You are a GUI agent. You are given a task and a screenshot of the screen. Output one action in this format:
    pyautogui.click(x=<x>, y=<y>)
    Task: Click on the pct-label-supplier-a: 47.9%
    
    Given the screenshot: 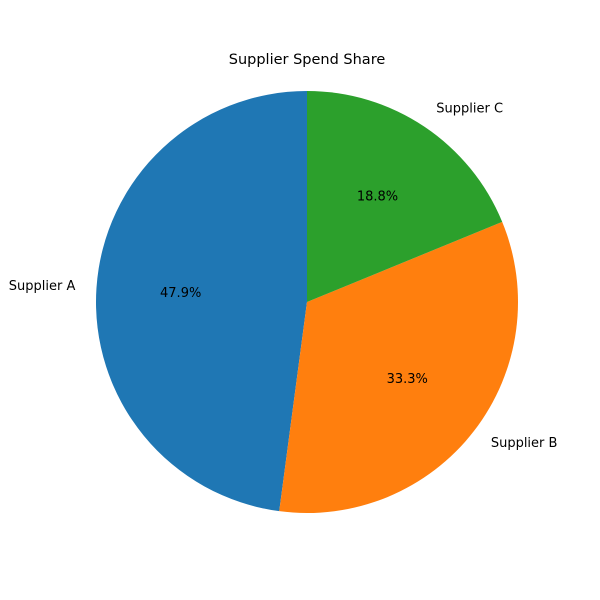 What is the action you would take?
    pyautogui.click(x=180, y=293)
    